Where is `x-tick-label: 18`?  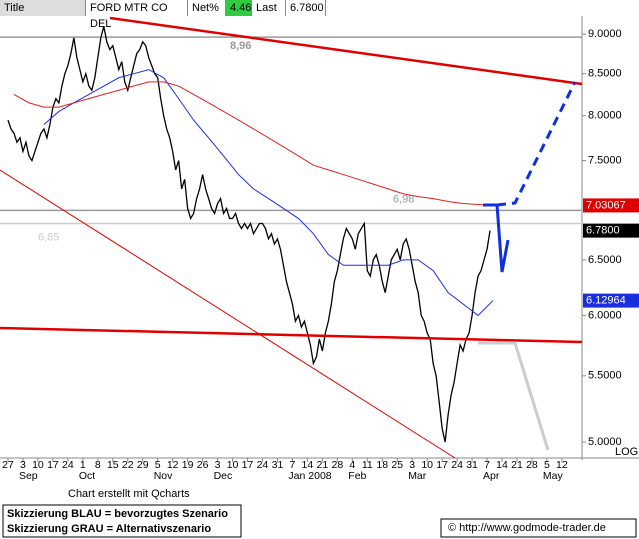
x-tick-label: 18 is located at coordinates (382, 465).